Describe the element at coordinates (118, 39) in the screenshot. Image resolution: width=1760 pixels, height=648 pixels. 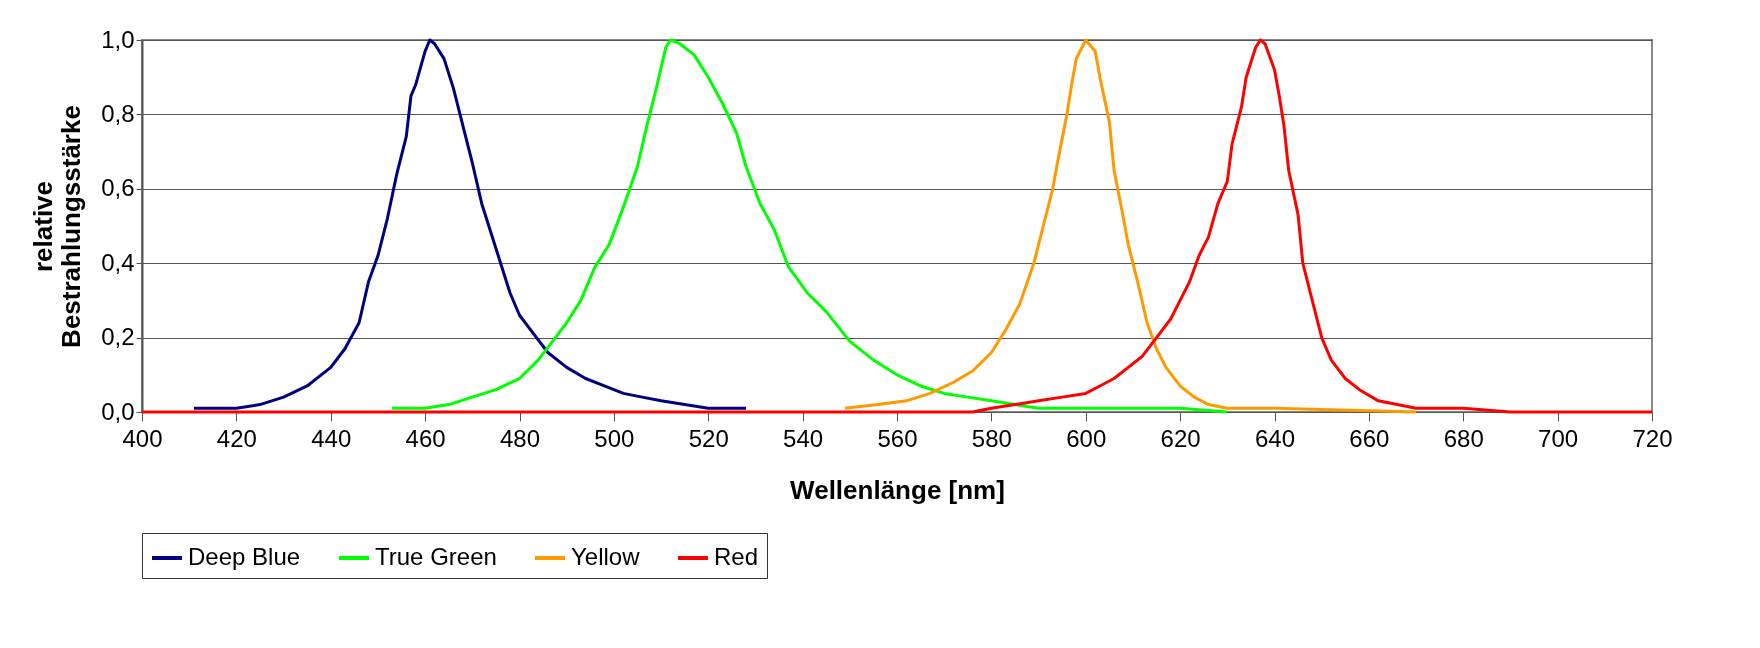
I see `y-tick-label: 1,0` at that location.